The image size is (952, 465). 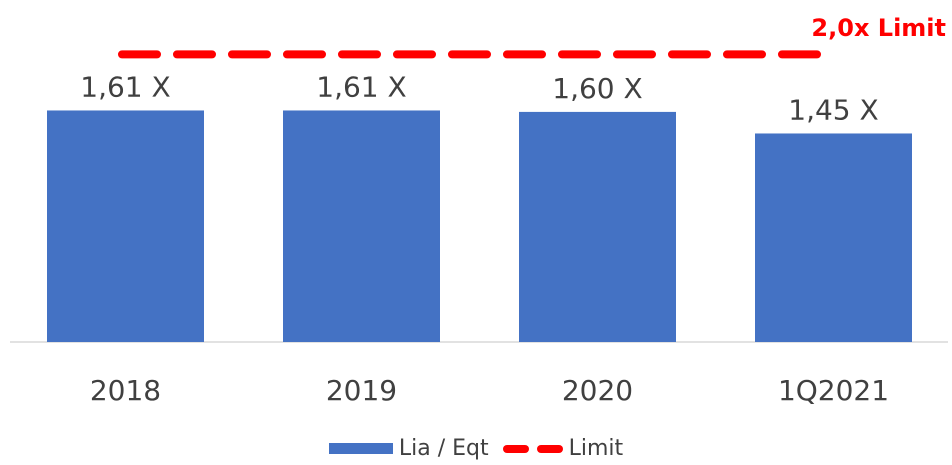 What do you see at coordinates (361, 226) in the screenshot?
I see `bar-2019` at bounding box center [361, 226].